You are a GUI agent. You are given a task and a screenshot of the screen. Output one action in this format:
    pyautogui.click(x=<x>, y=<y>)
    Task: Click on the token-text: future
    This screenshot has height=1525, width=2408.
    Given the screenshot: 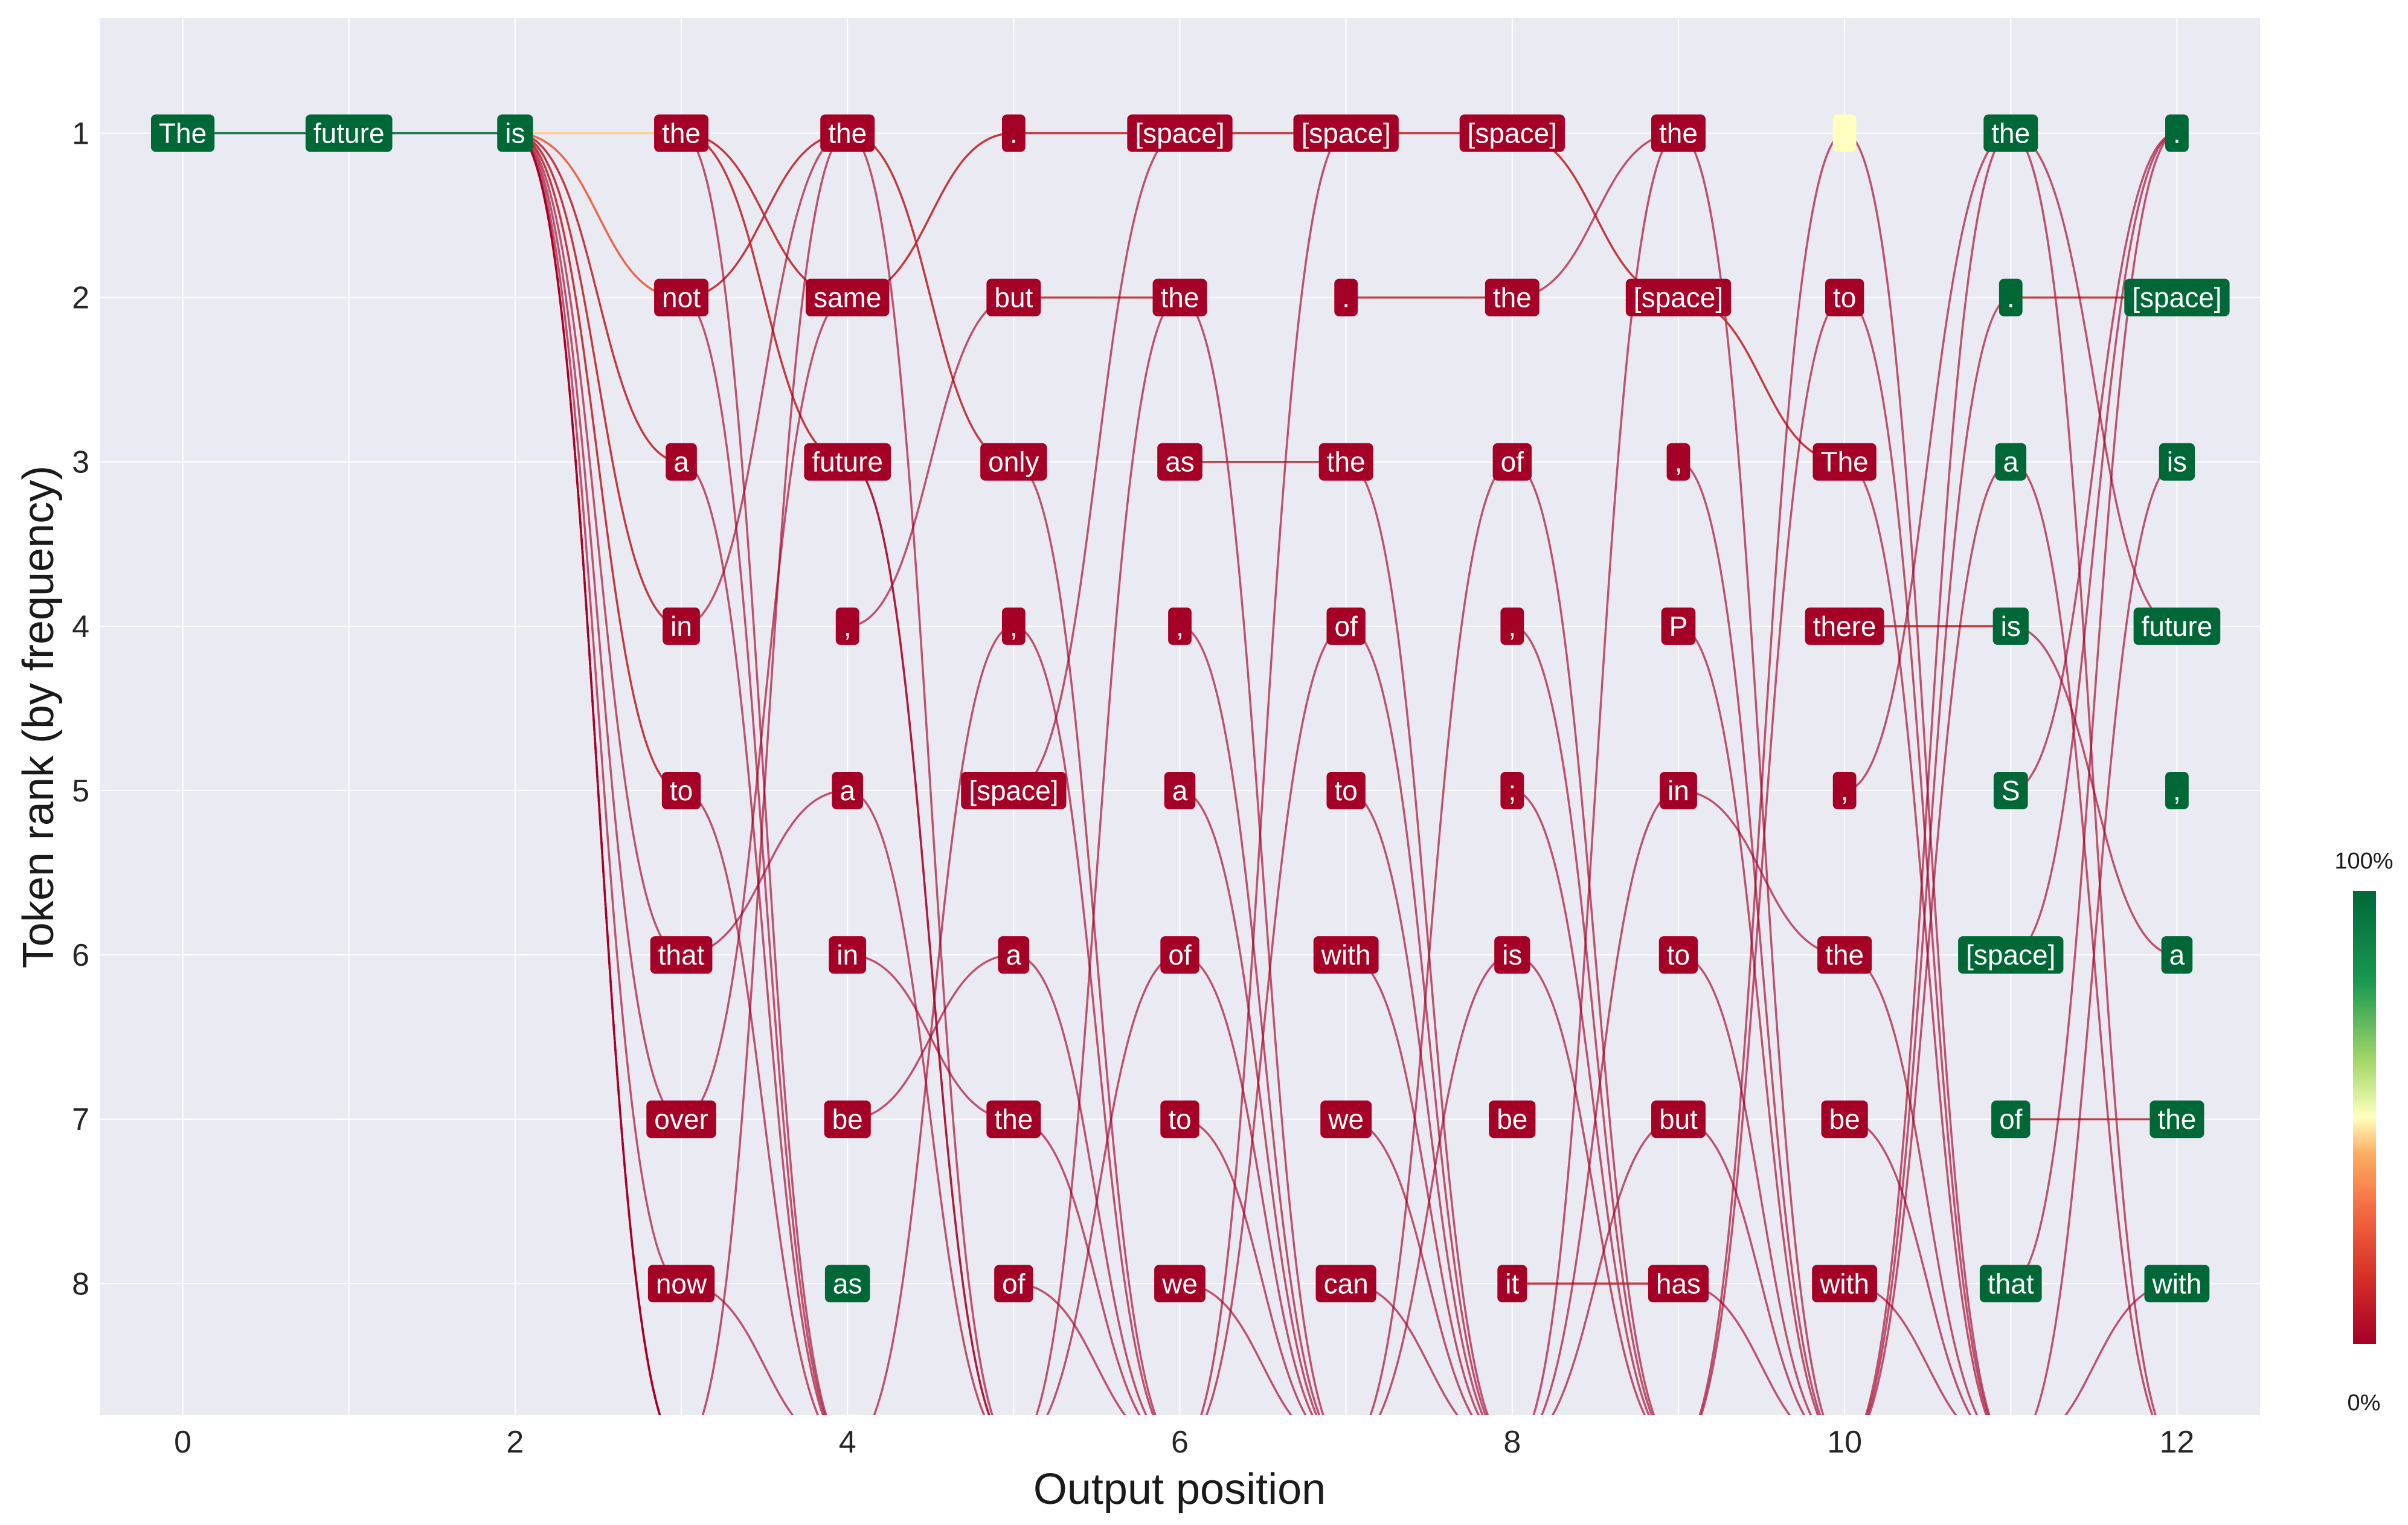 What is the action you would take?
    pyautogui.click(x=847, y=462)
    